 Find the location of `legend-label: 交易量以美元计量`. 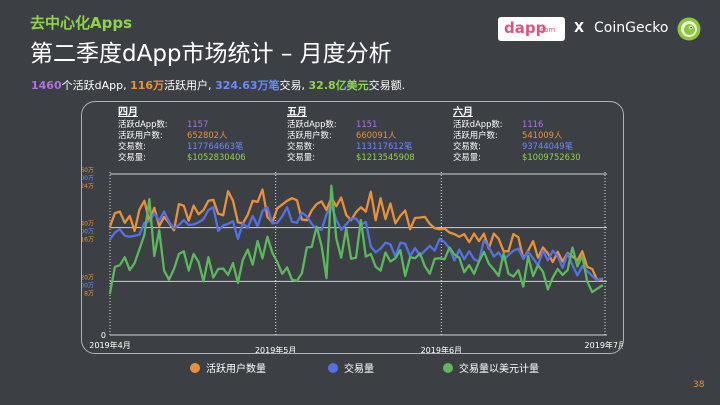

legend-label: 交易量以美元计量 is located at coordinates (499, 369).